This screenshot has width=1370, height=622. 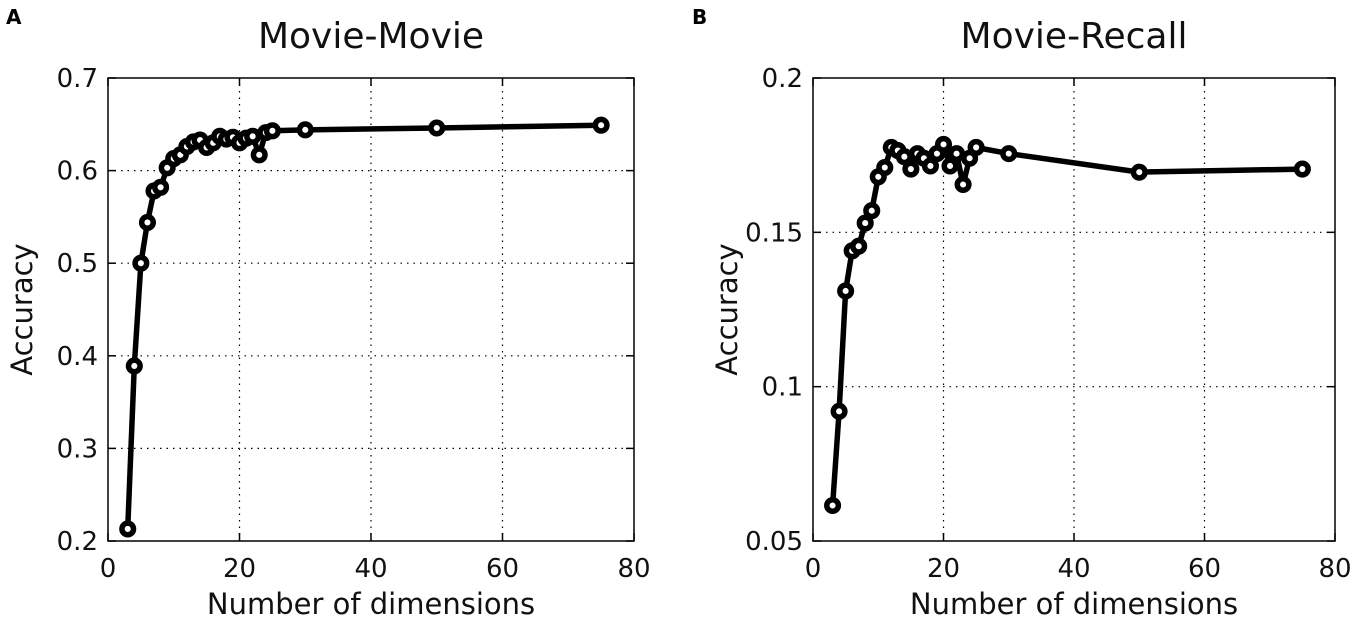 I want to click on panel-a-y-tick-label: 0.4, so click(x=77, y=357).